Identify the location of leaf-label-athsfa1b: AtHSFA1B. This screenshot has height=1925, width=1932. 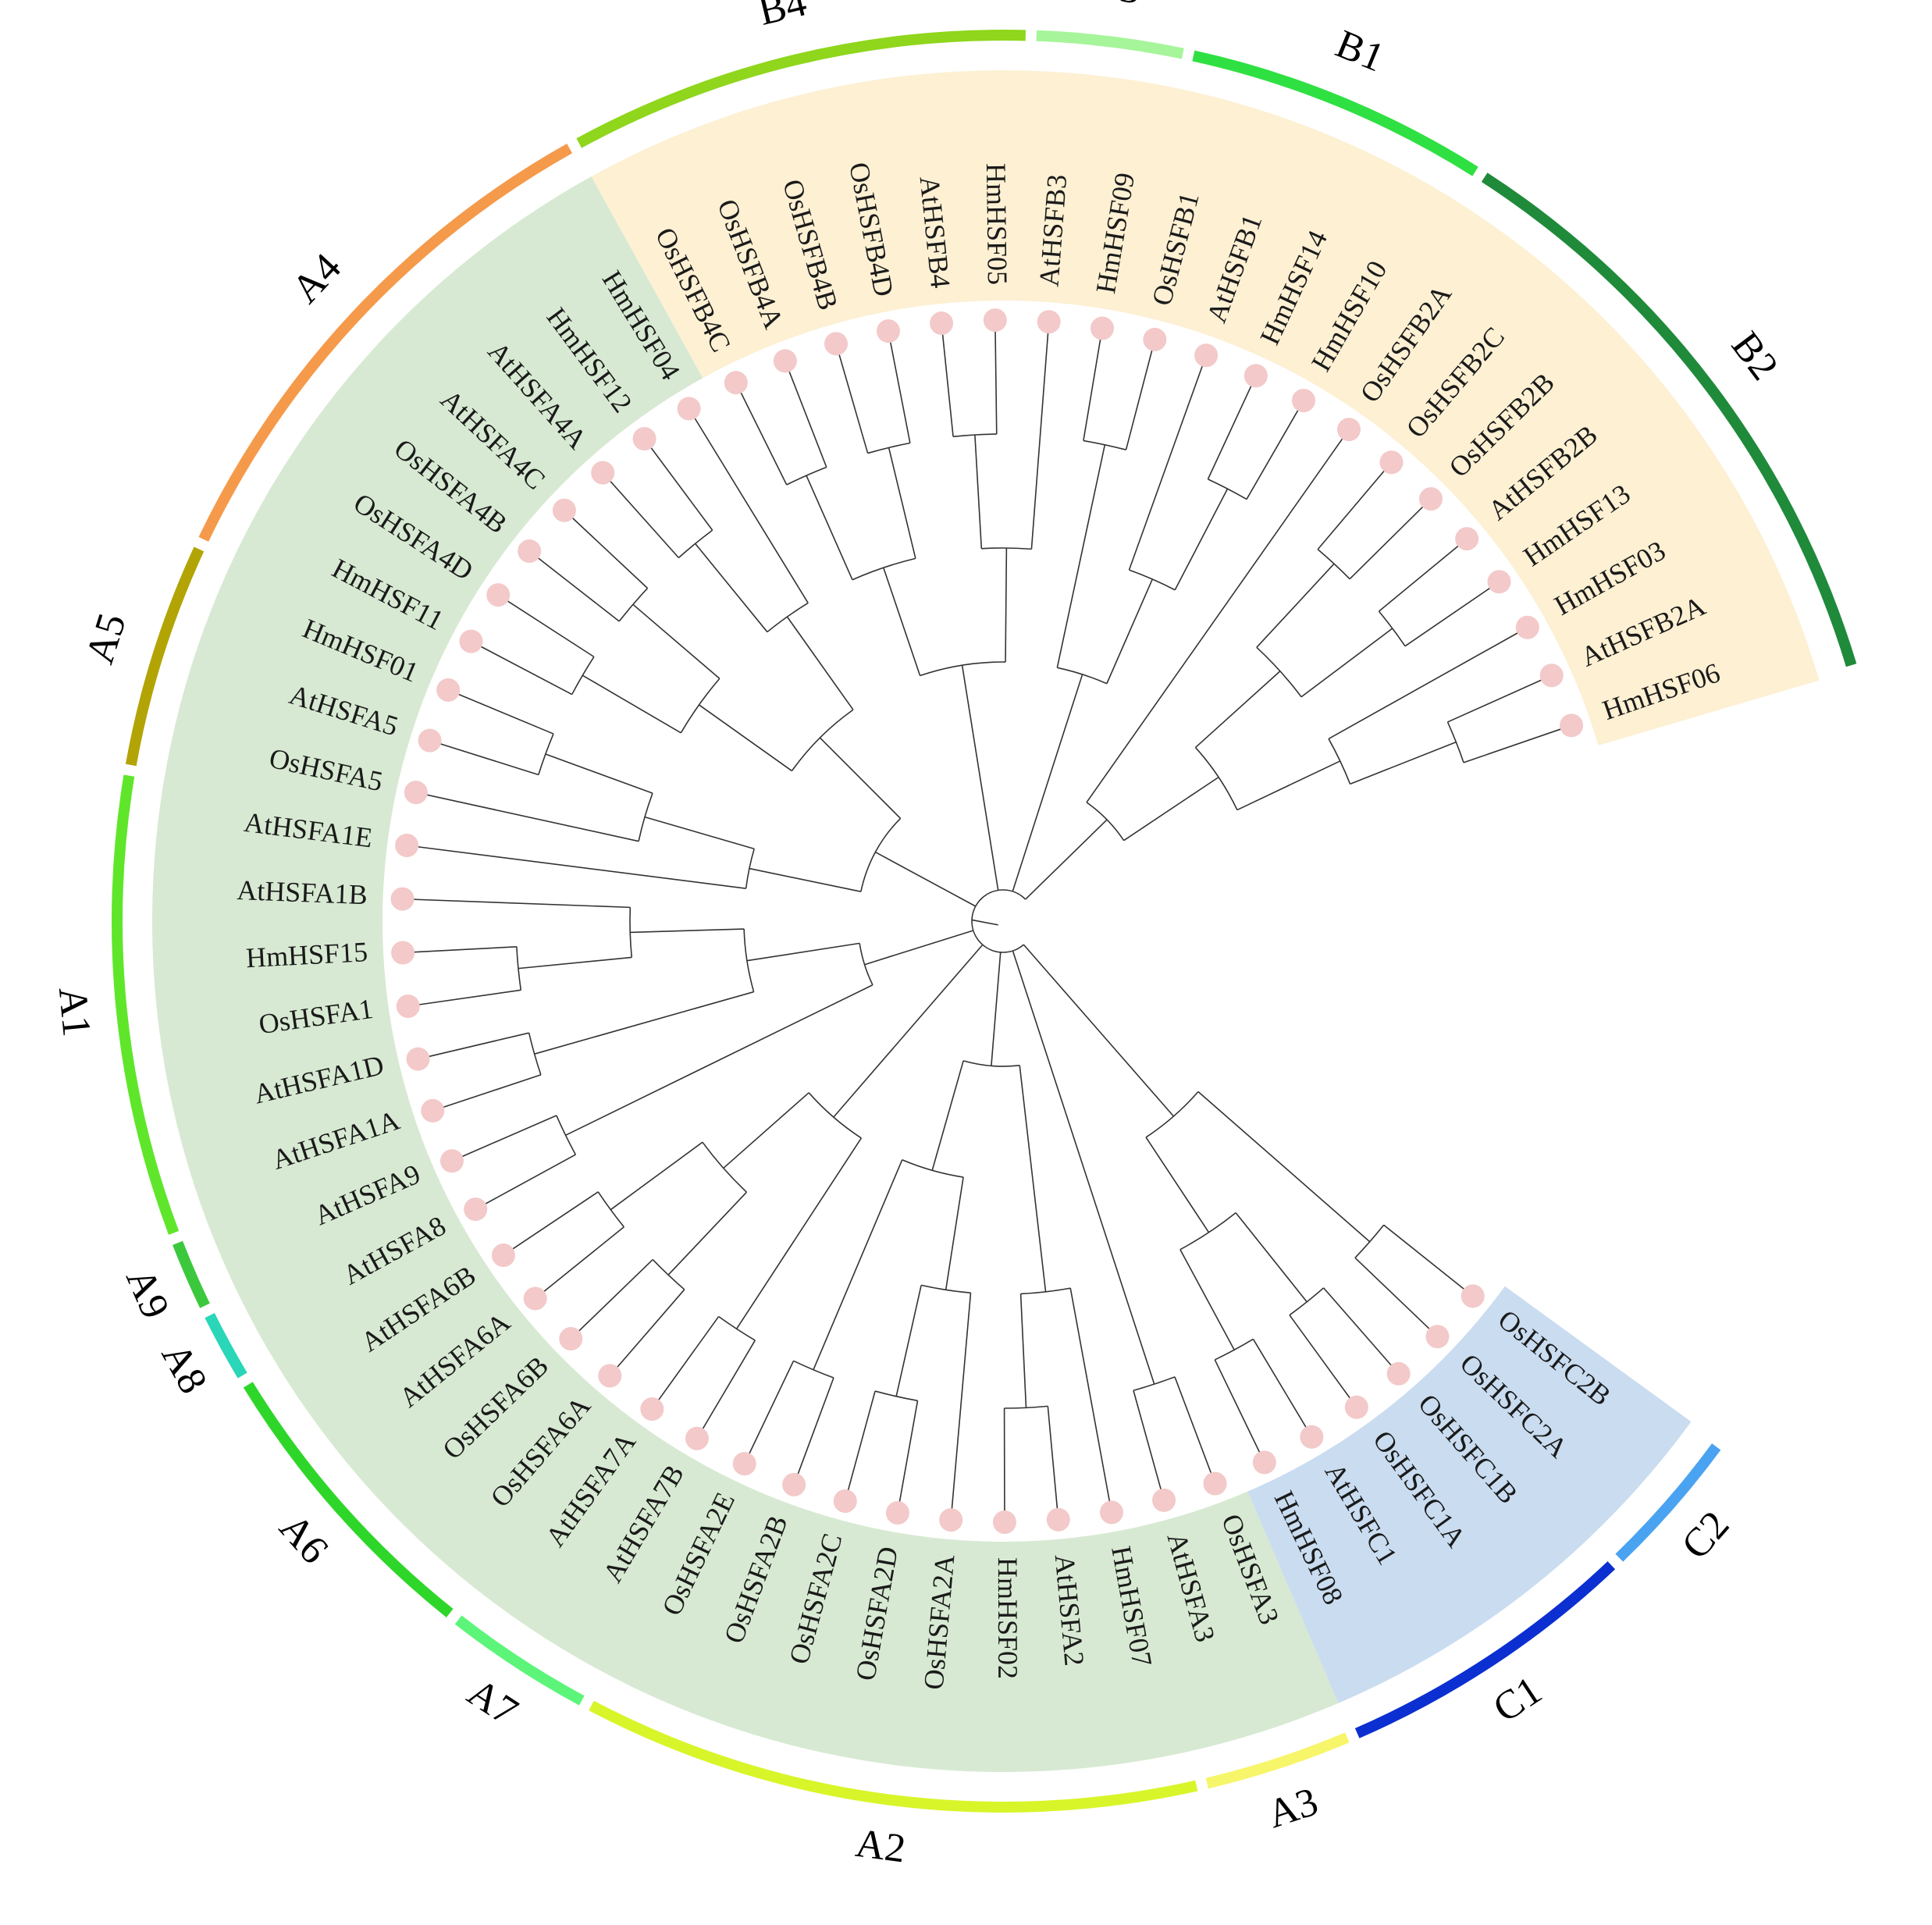
(302, 892).